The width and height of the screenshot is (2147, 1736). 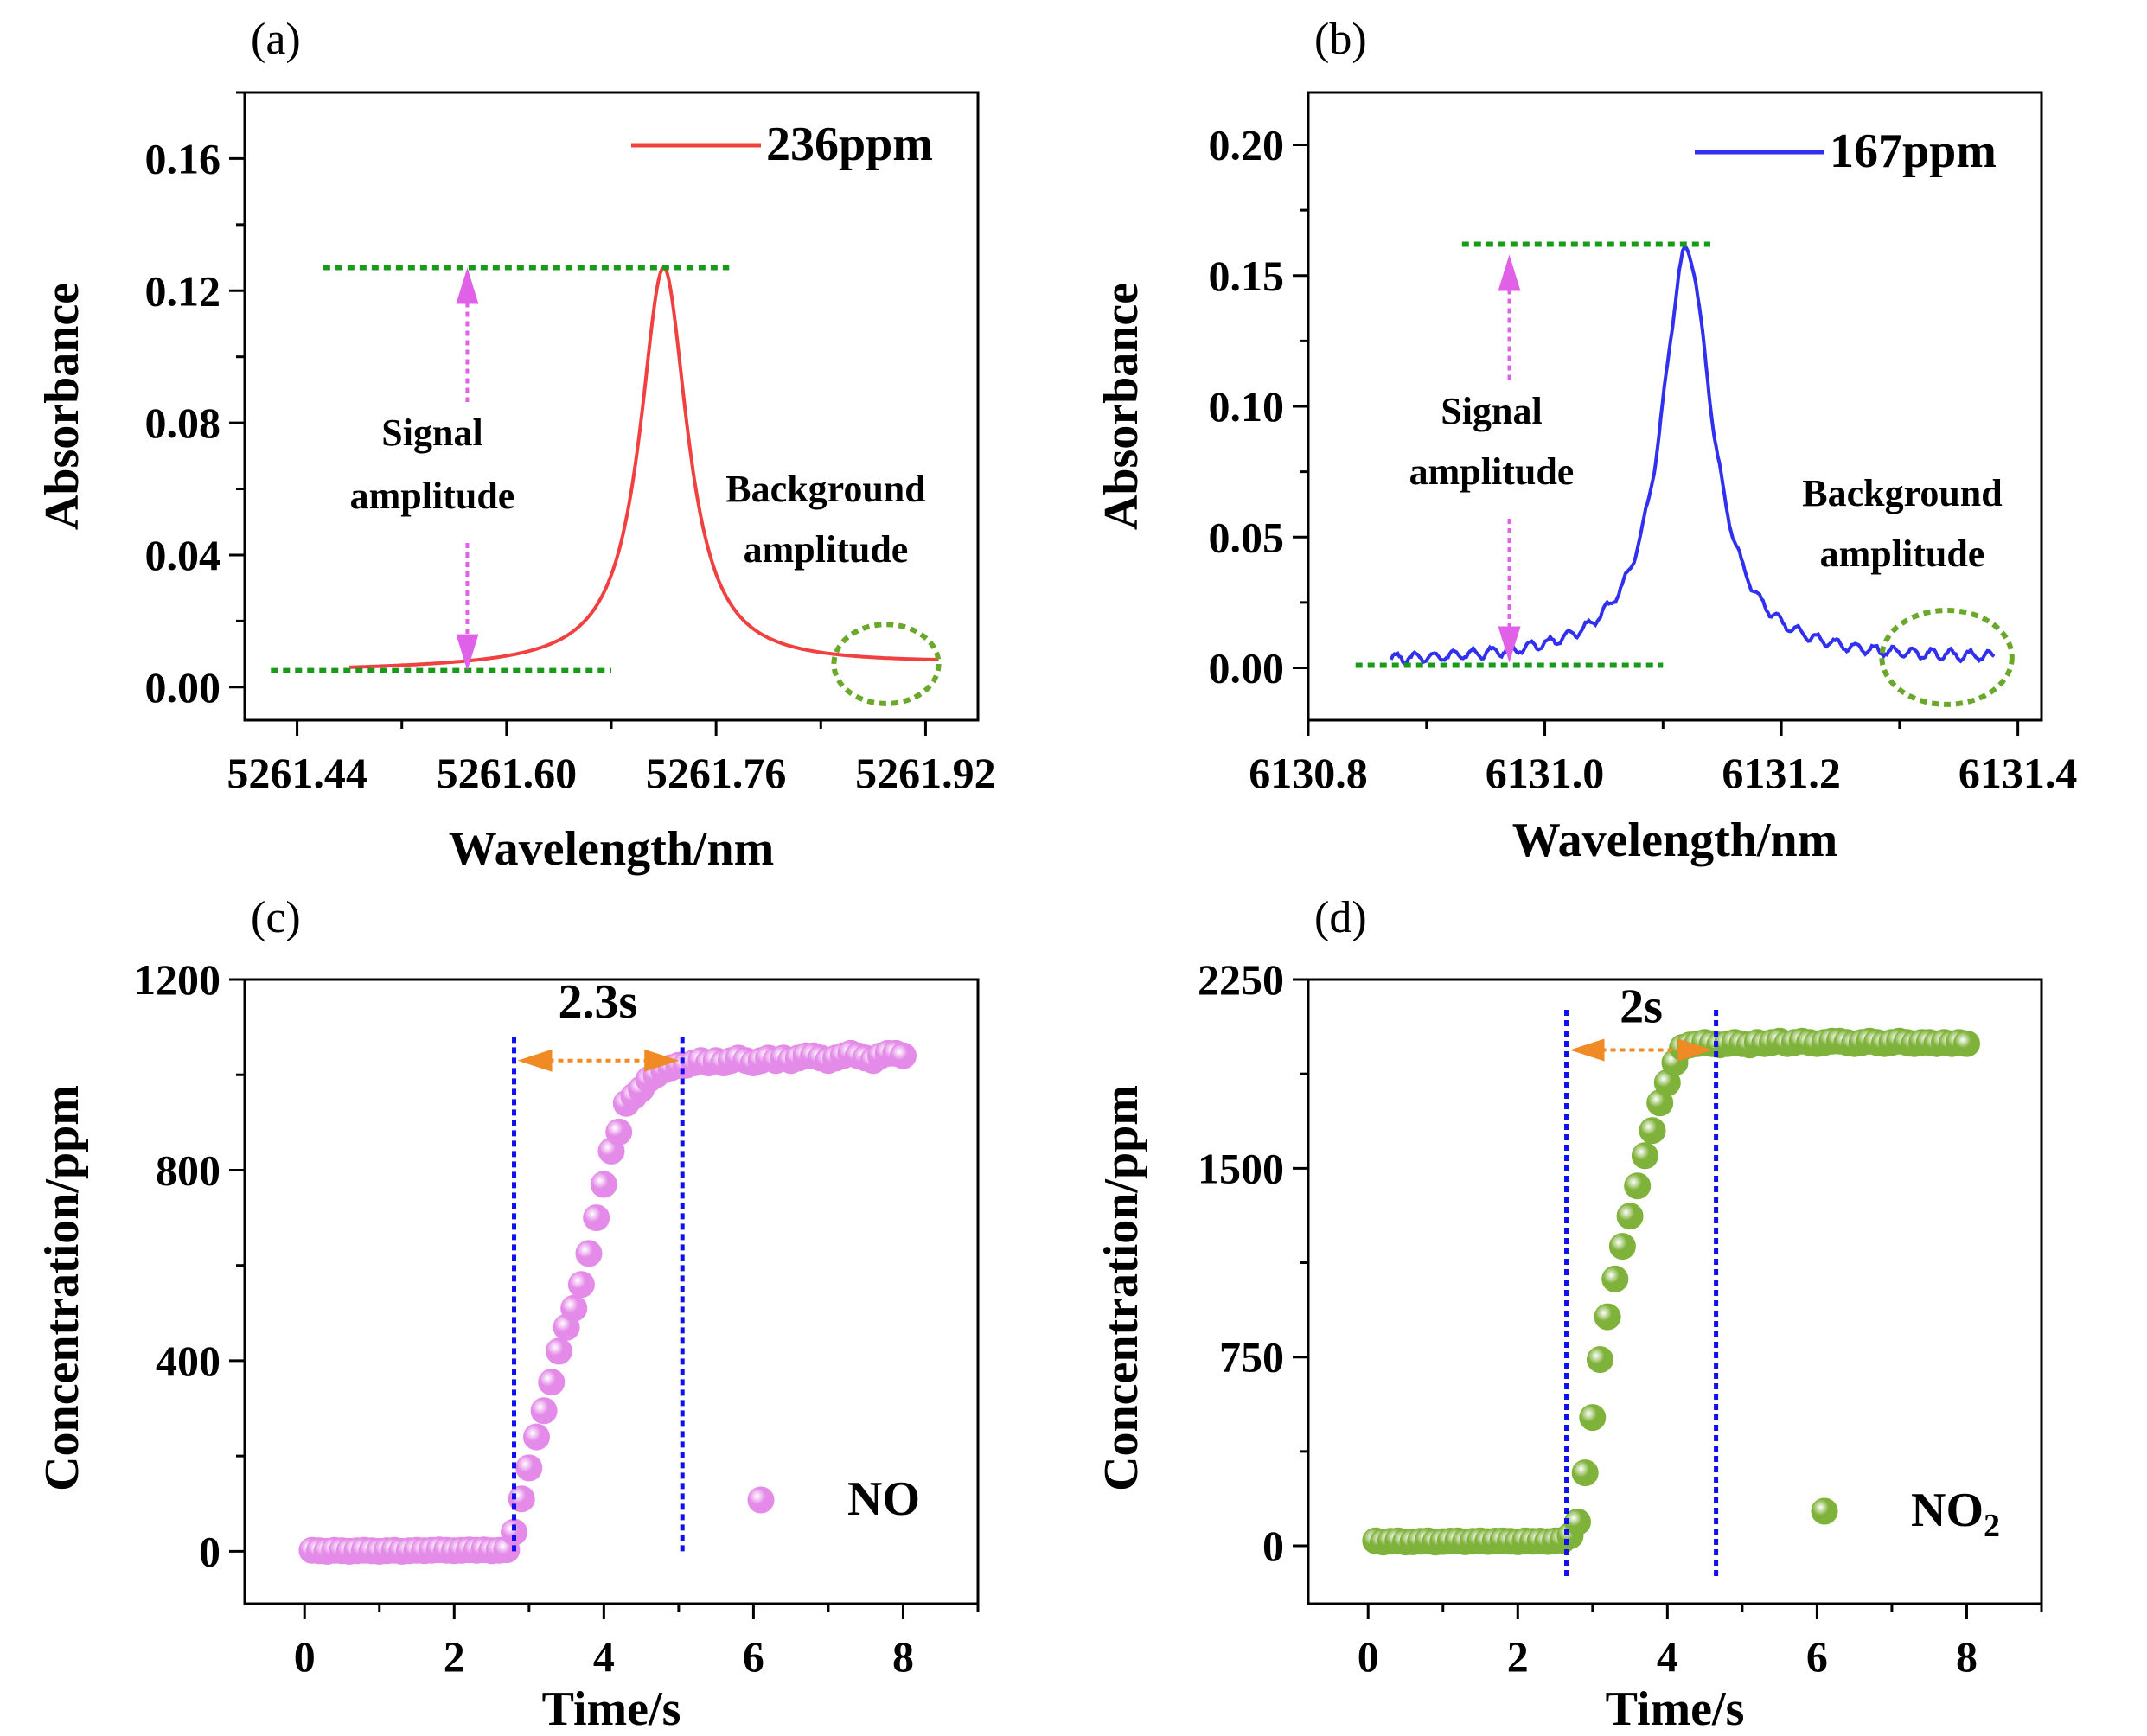 I want to click on x-tick-label: 5261.76, so click(x=716, y=773).